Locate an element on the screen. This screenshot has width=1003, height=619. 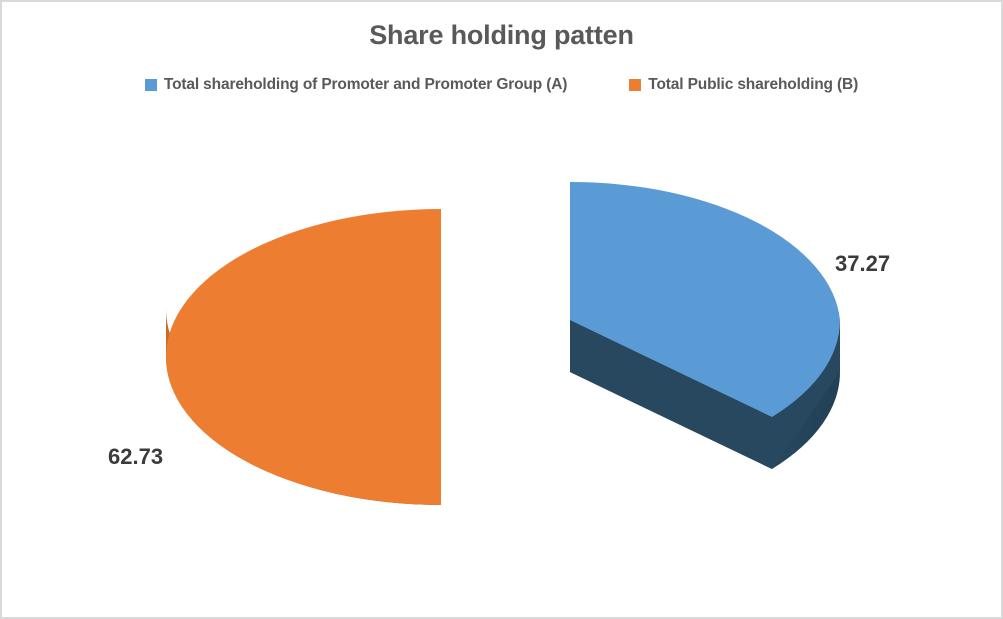
legend-item-public: Total Public shareholding (B) is located at coordinates (743, 85).